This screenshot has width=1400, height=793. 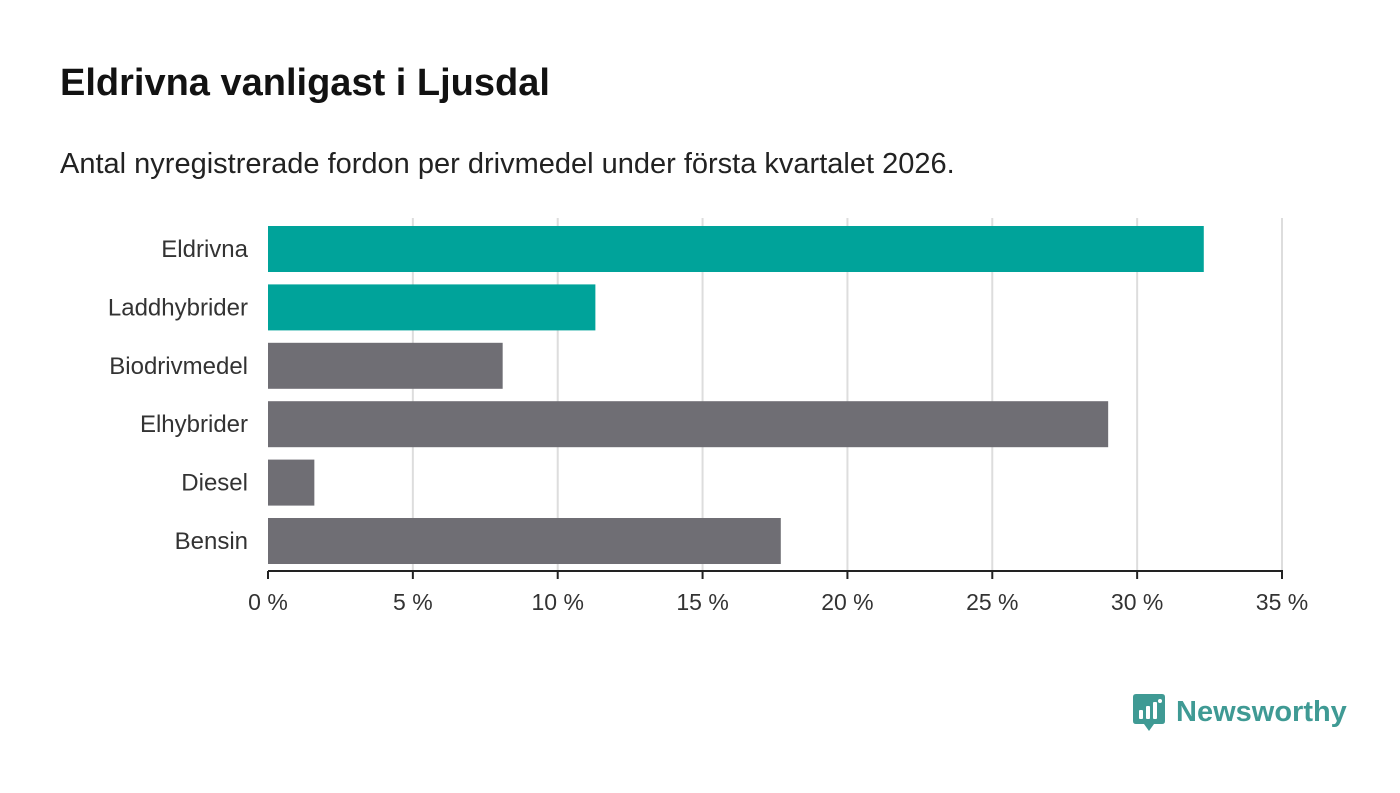 I want to click on brand-logo: Newsworthy, so click(x=1239, y=712).